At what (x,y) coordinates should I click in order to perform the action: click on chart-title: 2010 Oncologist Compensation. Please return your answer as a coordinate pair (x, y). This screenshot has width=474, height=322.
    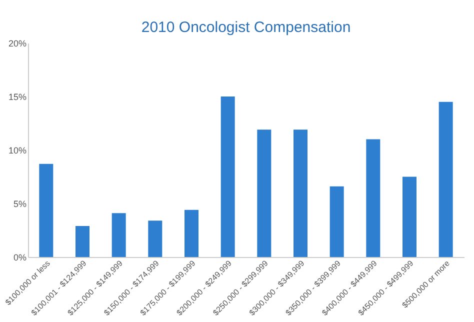
    Looking at the image, I should click on (246, 27).